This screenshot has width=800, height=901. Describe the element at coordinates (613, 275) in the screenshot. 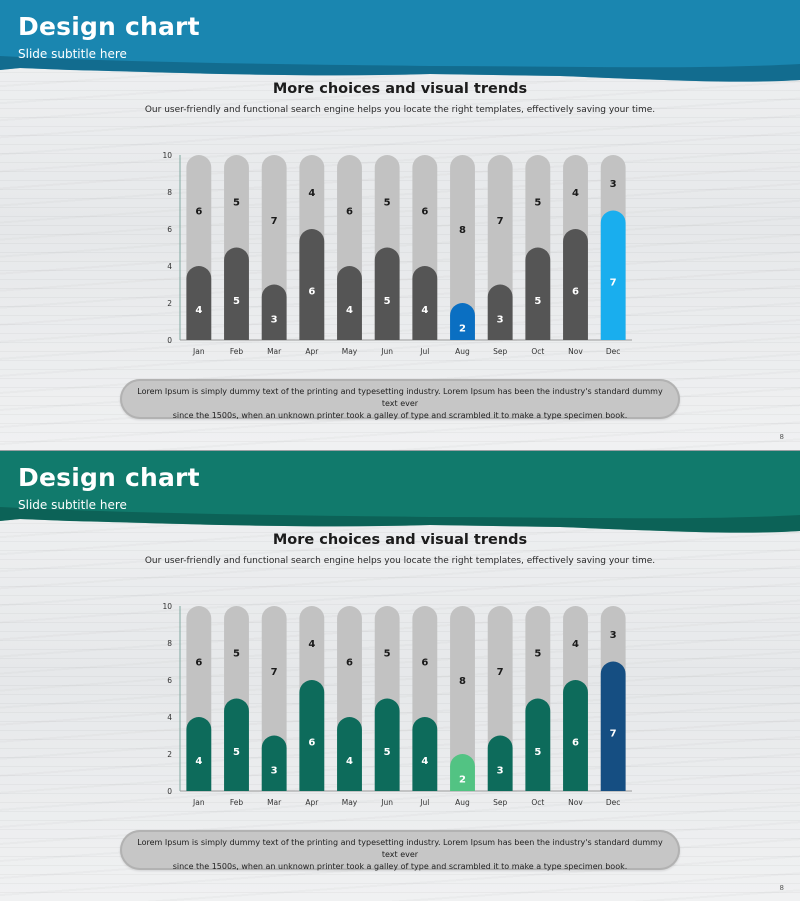

I see `bar-dec` at that location.